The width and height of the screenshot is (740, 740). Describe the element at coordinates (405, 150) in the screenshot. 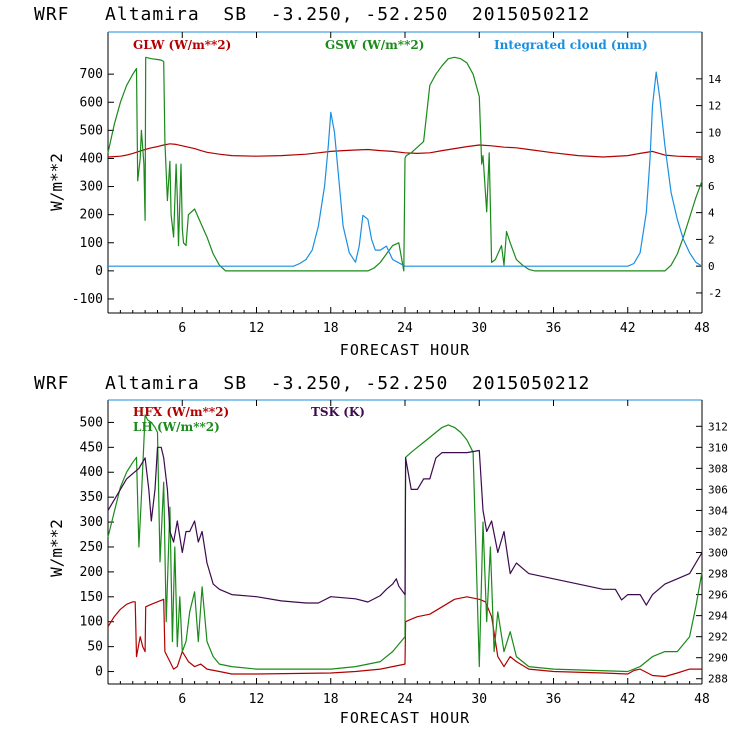

I see `series-glw-line` at that location.